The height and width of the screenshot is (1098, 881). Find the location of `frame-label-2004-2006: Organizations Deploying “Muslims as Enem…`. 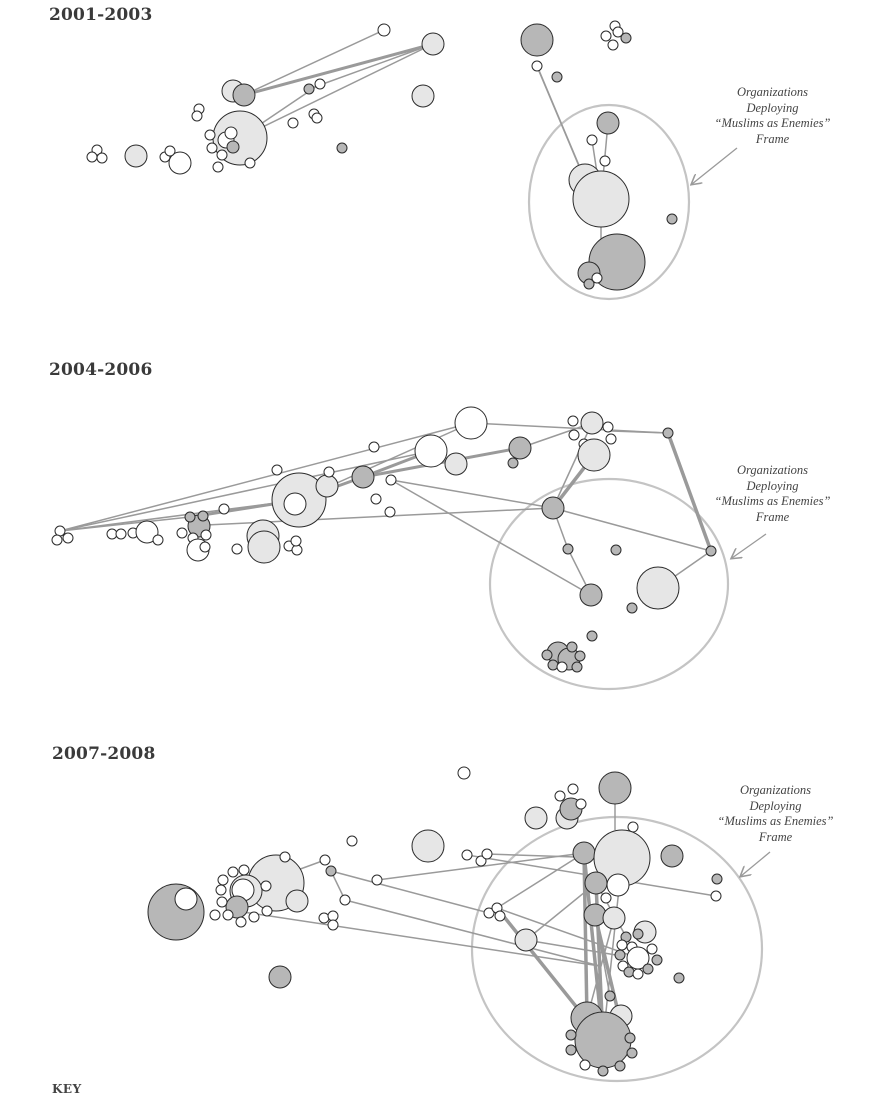

frame-label-2004-2006: Organizations Deploying “Muslims as Enem… is located at coordinates (772, 494).